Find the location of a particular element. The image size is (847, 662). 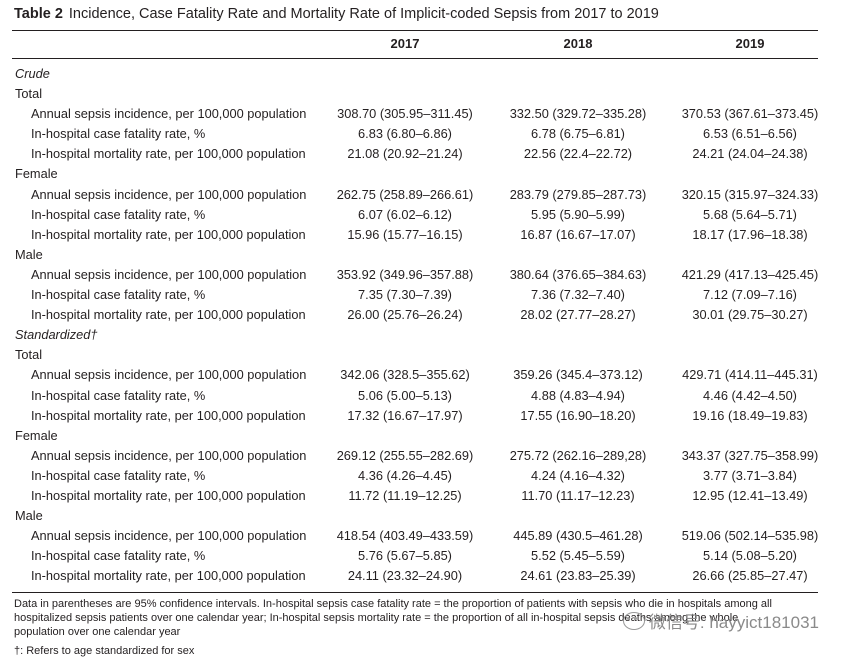

cell-2019: 421.29 (417.13–425.45) is located at coordinates (750, 274).